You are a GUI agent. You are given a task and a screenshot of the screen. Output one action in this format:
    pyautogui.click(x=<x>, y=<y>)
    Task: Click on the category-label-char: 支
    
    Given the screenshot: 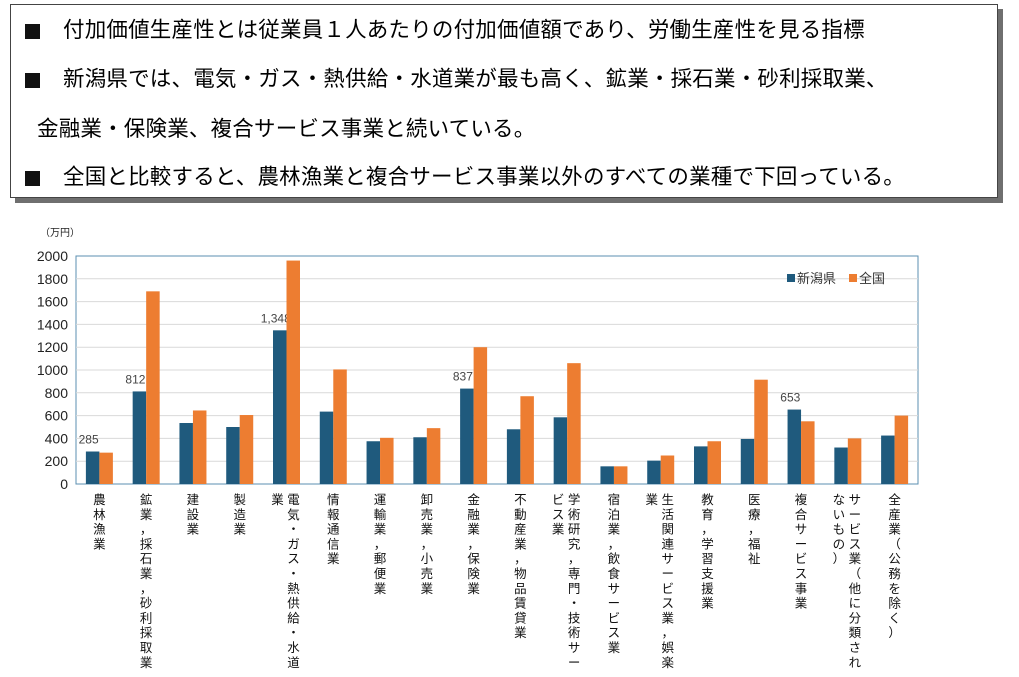 What is the action you would take?
    pyautogui.click(x=707, y=574)
    